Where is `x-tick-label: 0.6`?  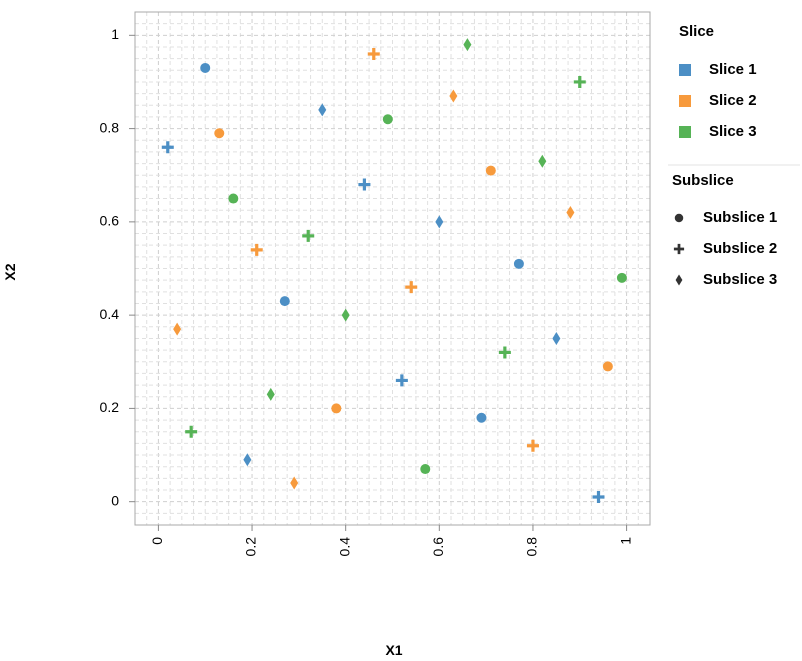
x-tick-label: 0.6 is located at coordinates (438, 547).